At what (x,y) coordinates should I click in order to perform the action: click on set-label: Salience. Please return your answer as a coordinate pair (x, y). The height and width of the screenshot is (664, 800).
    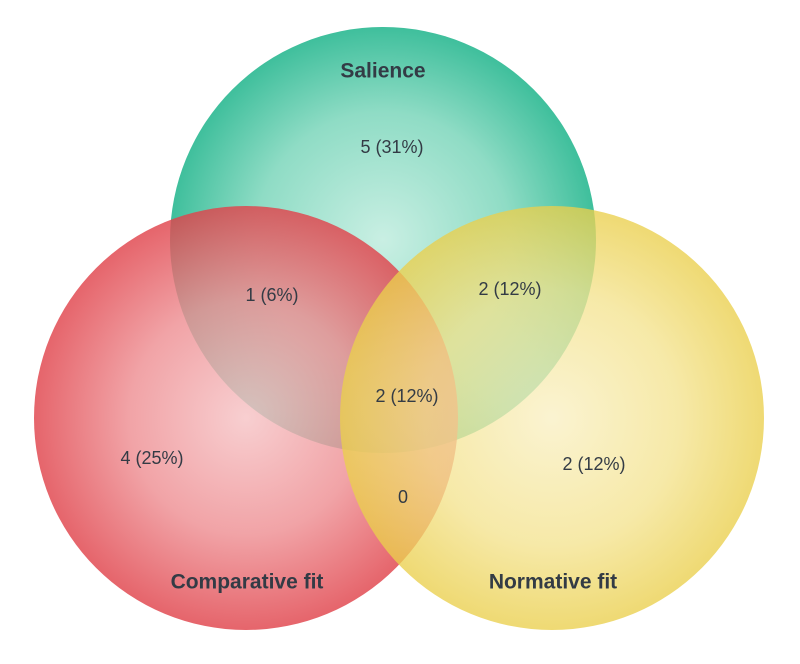
    Looking at the image, I should click on (382, 71).